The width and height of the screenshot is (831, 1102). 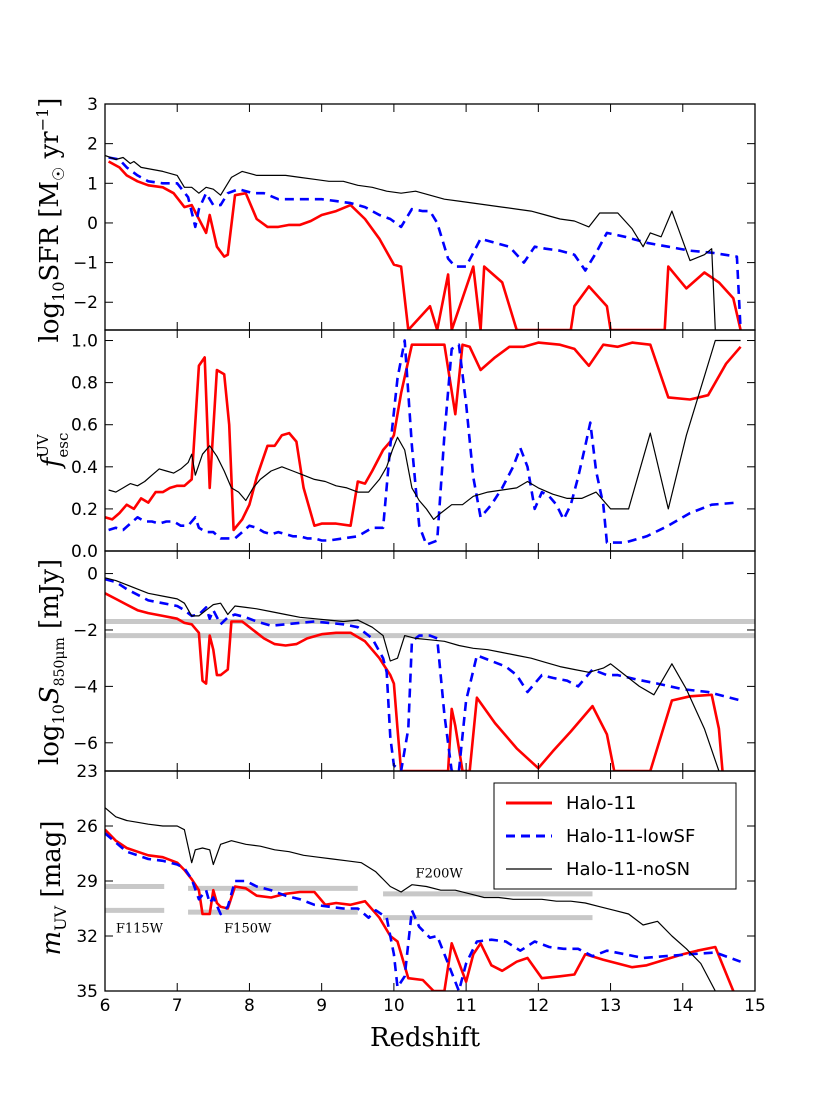 What do you see at coordinates (628, 869) in the screenshot?
I see `legend-label-nosn: Halo-11-noSN` at bounding box center [628, 869].